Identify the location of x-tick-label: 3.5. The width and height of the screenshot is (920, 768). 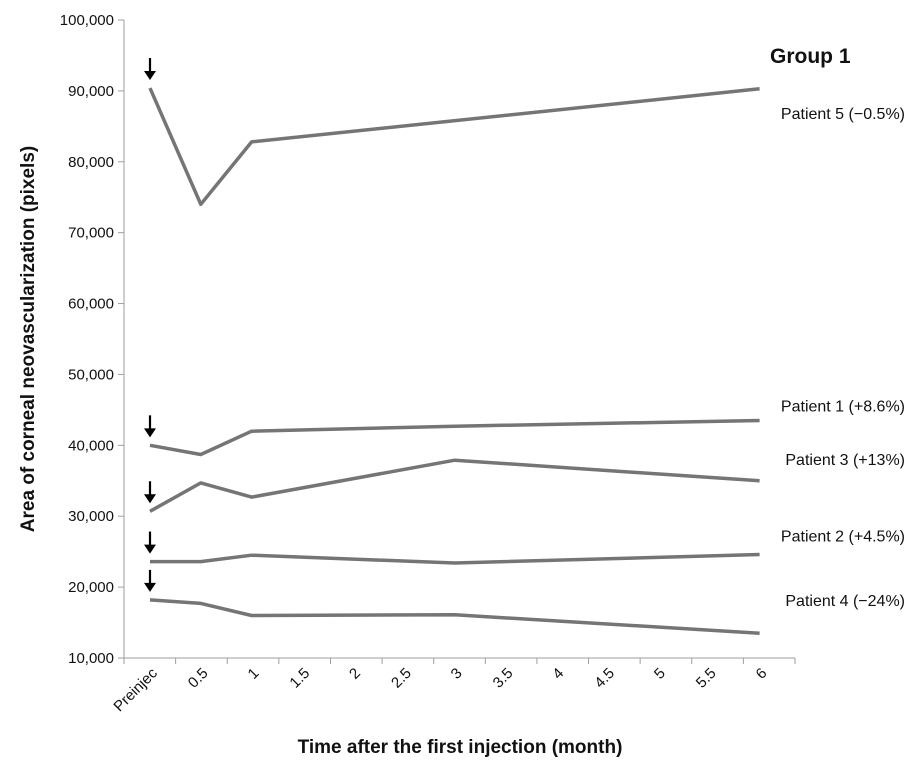
(503, 678).